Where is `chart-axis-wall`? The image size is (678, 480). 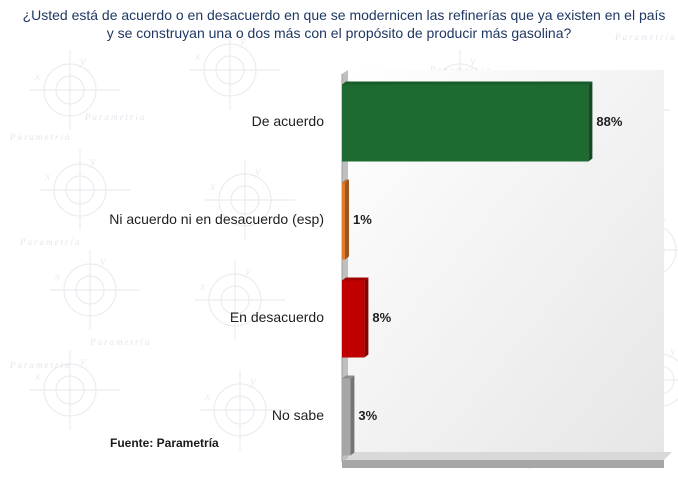 chart-axis-wall is located at coordinates (345, 266).